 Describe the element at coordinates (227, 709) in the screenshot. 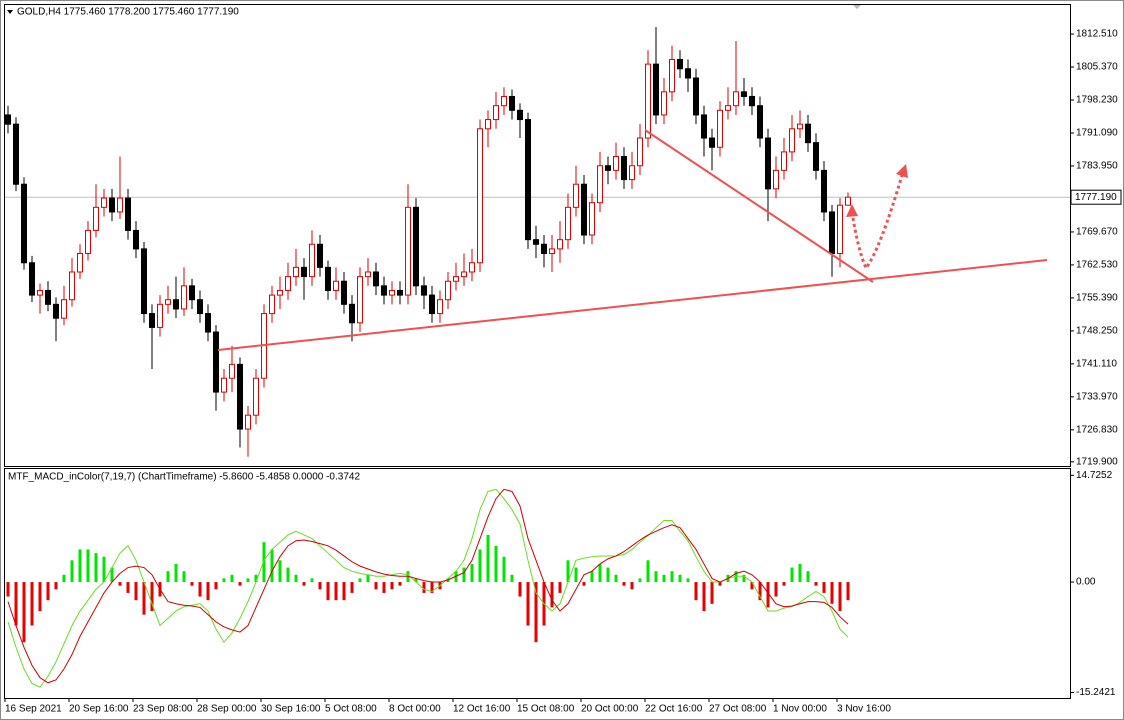

I see `x-tick-label: 28 Sep 00:00` at that location.